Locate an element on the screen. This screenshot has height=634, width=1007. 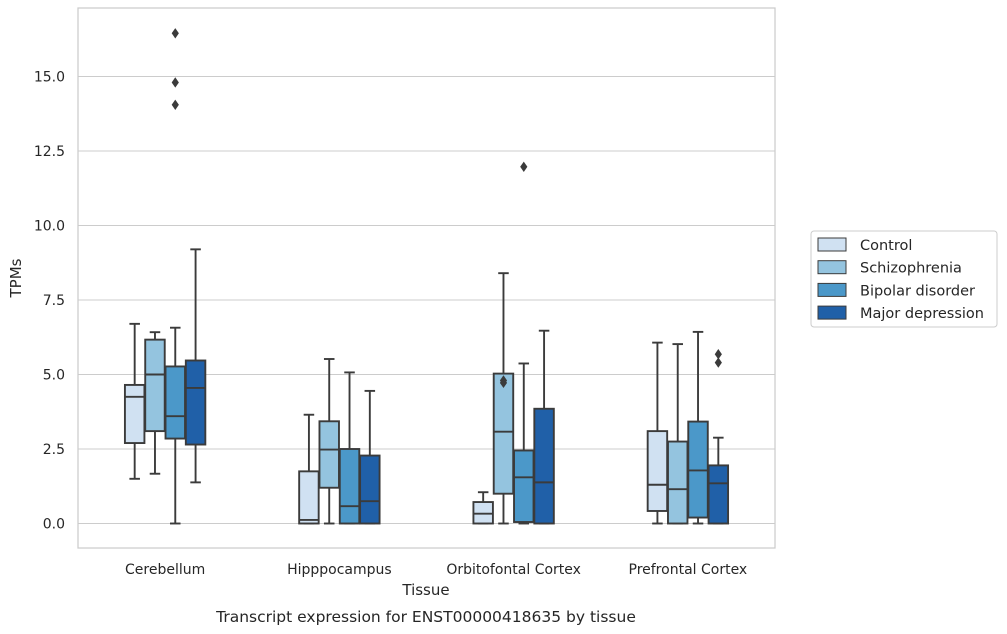
y-tick-label: 10.0 is located at coordinates (49, 227).